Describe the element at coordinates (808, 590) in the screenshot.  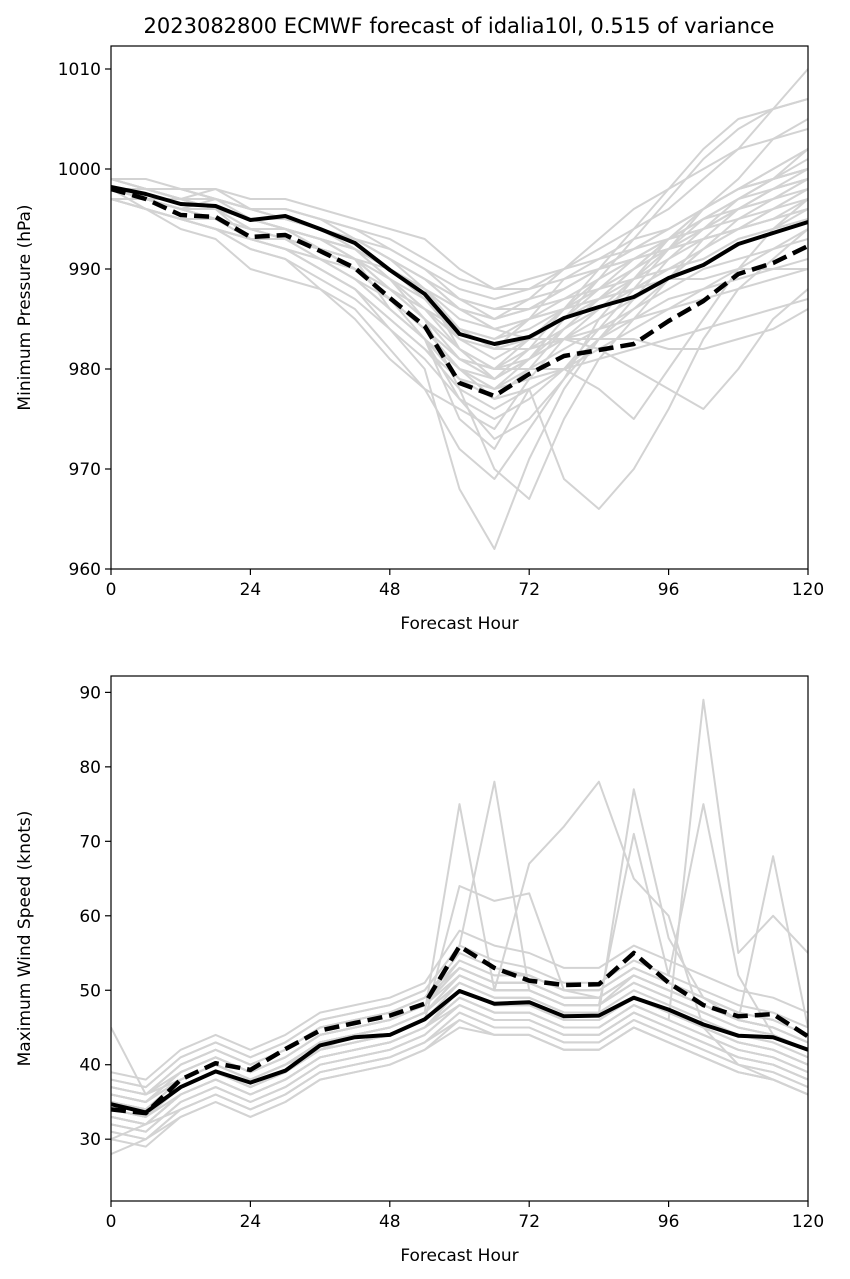
I see `pressure-x-tick-label: 120` at that location.